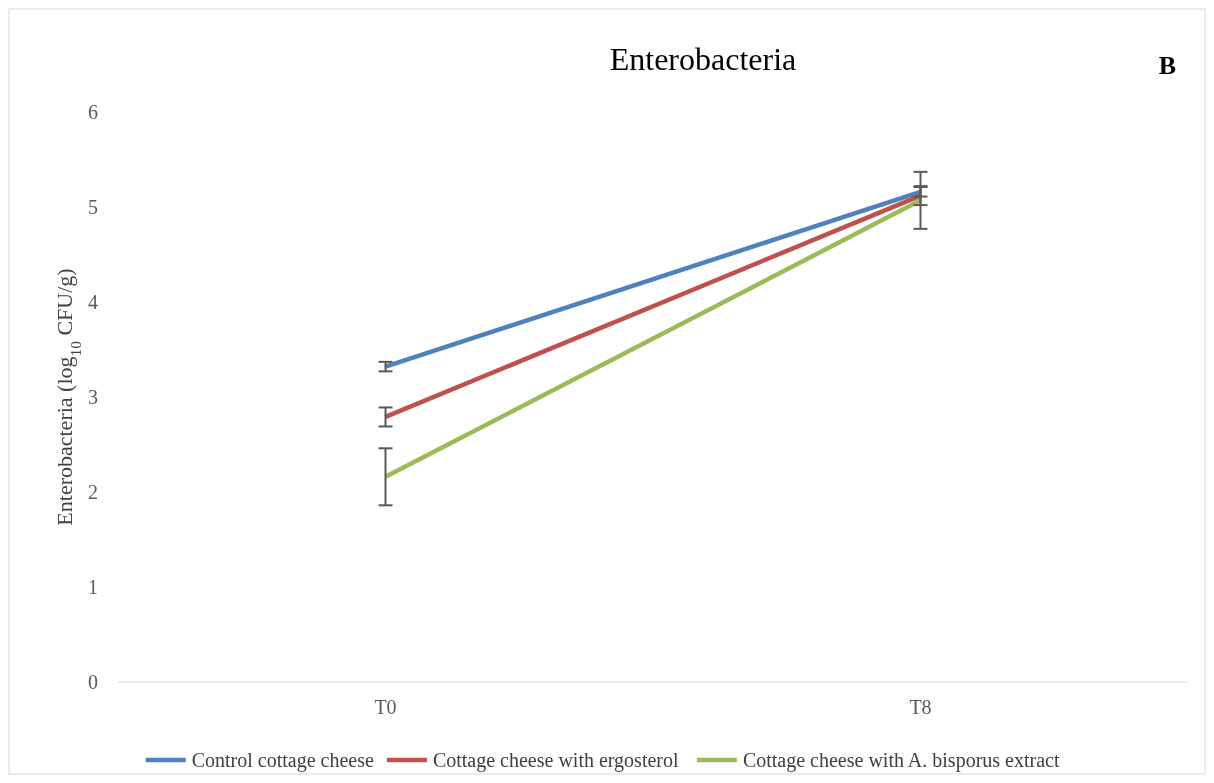 The height and width of the screenshot is (783, 1214). I want to click on y-tick-label: 4, so click(93, 302).